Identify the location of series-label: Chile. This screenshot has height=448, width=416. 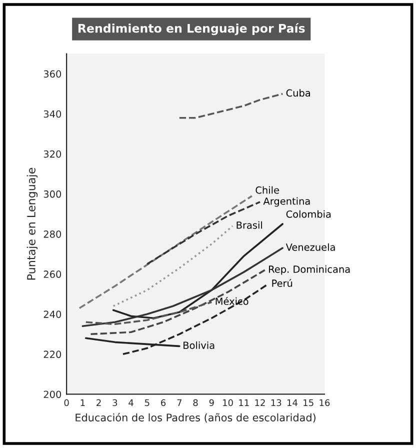
(267, 190).